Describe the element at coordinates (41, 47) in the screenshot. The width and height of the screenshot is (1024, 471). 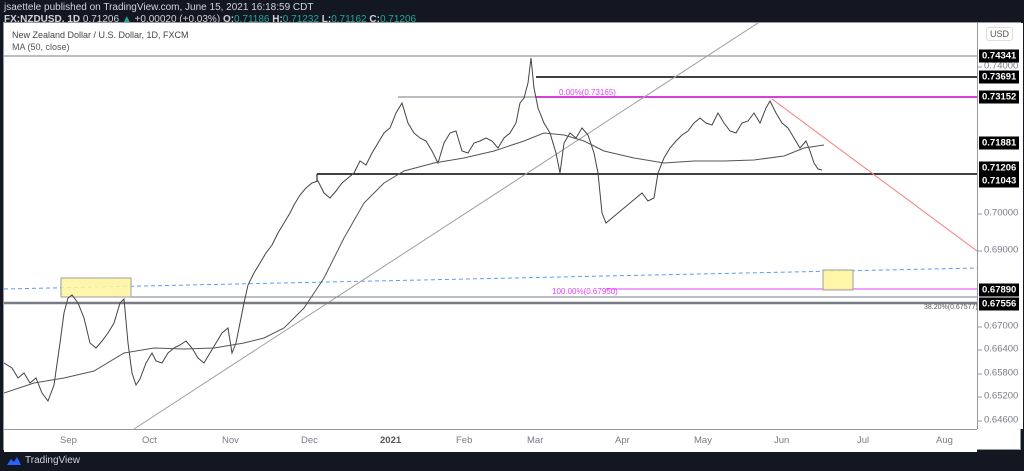
I see `indicator-label: MA (50, close)` at that location.